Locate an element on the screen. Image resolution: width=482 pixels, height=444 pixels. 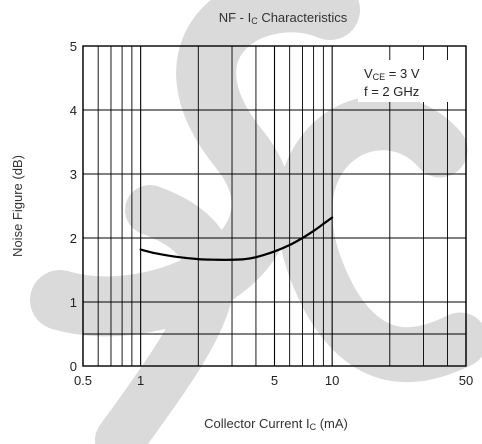
annotation-box is located at coordinates (404, 81).